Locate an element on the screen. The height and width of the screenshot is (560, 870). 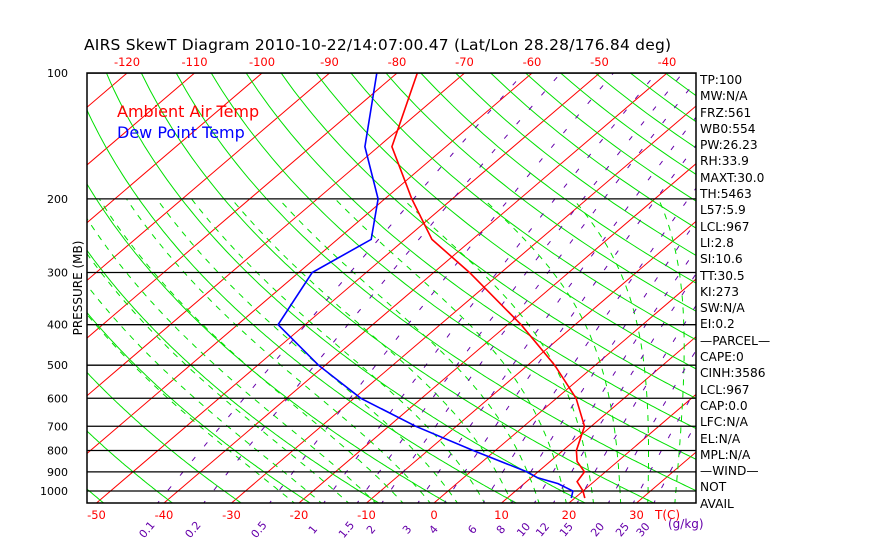
bottom-temp-tick-label: -40 is located at coordinates (164, 515).